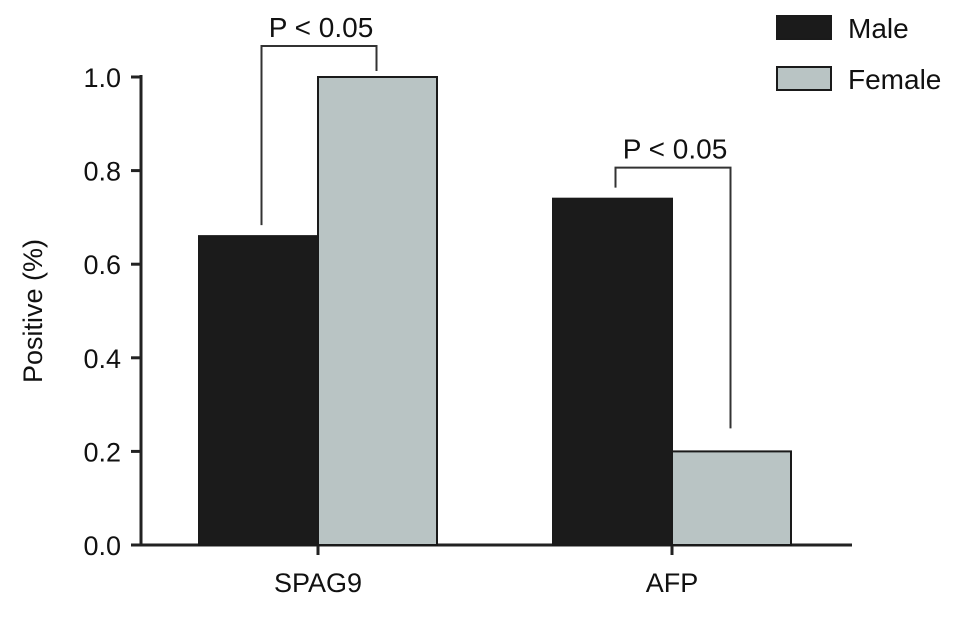  What do you see at coordinates (894, 79) in the screenshot?
I see `legend-label-female: Female` at bounding box center [894, 79].